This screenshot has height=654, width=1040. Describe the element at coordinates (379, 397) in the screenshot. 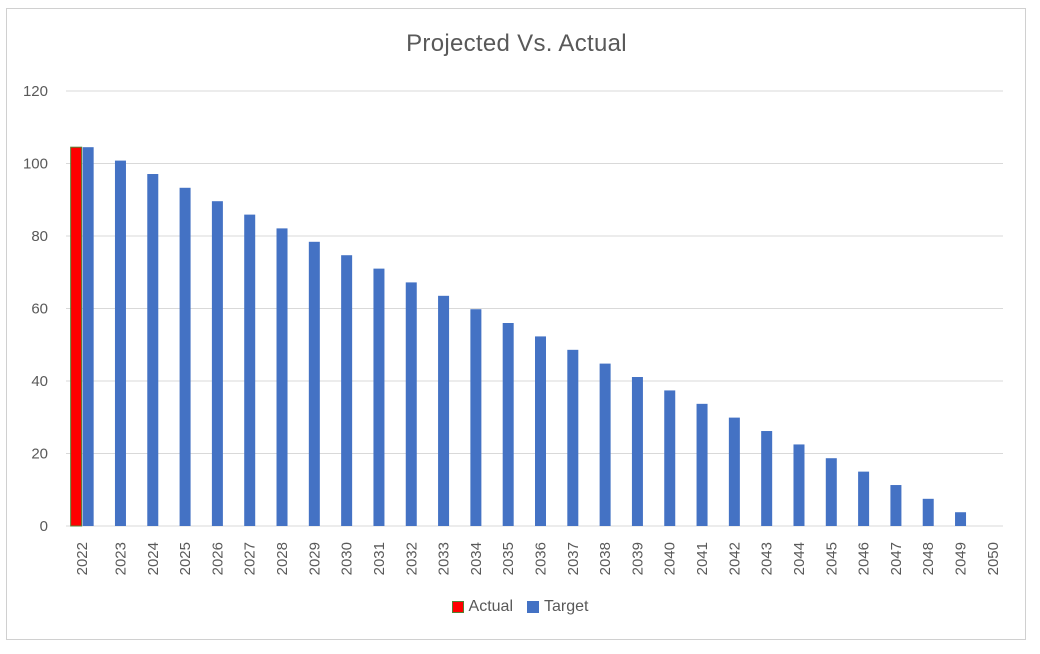

I see `bar-target-2031` at that location.